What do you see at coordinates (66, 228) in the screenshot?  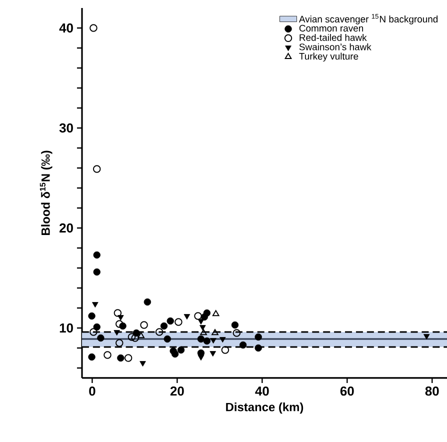 I see `y-tick-label: 20` at bounding box center [66, 228].